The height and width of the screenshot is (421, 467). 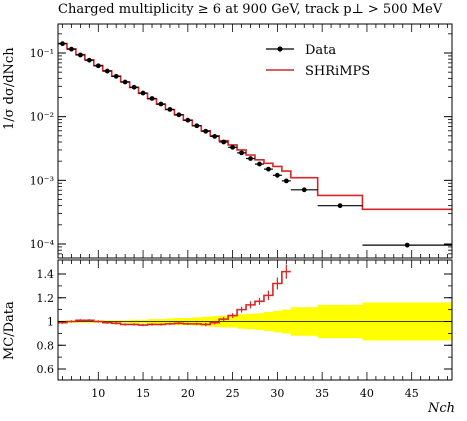 I want to click on x-tick-label: 30, so click(x=277, y=393).